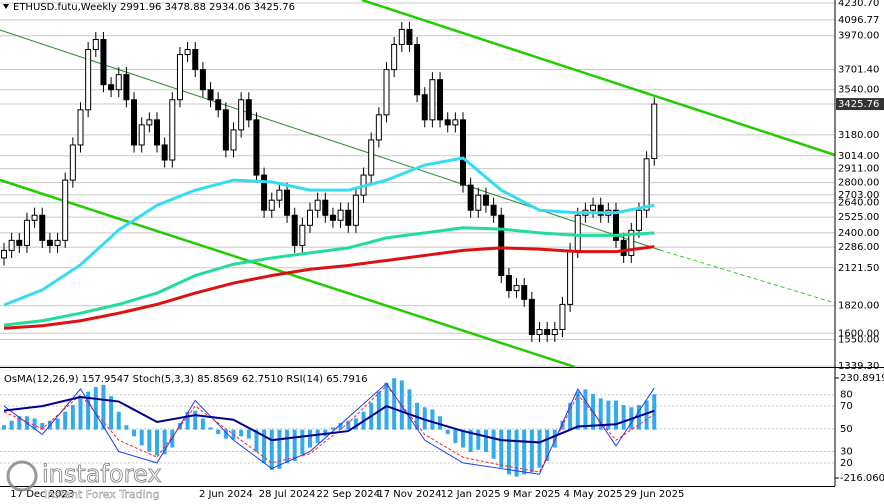  What do you see at coordinates (858, 69) in the screenshot?
I see `y-tick-label: 3701.40` at bounding box center [858, 69].